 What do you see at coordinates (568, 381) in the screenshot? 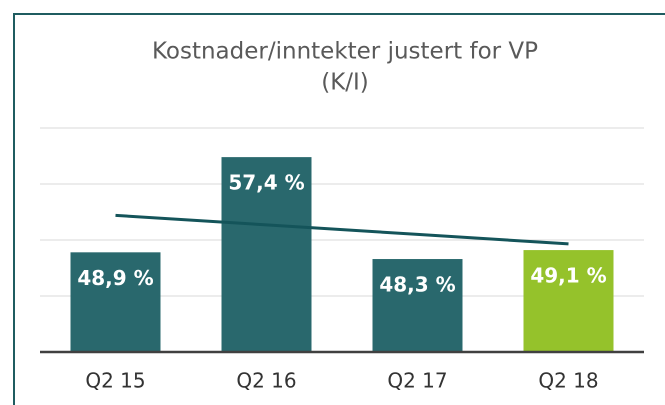
I see `x-tick-label: Q2 18` at bounding box center [568, 381].